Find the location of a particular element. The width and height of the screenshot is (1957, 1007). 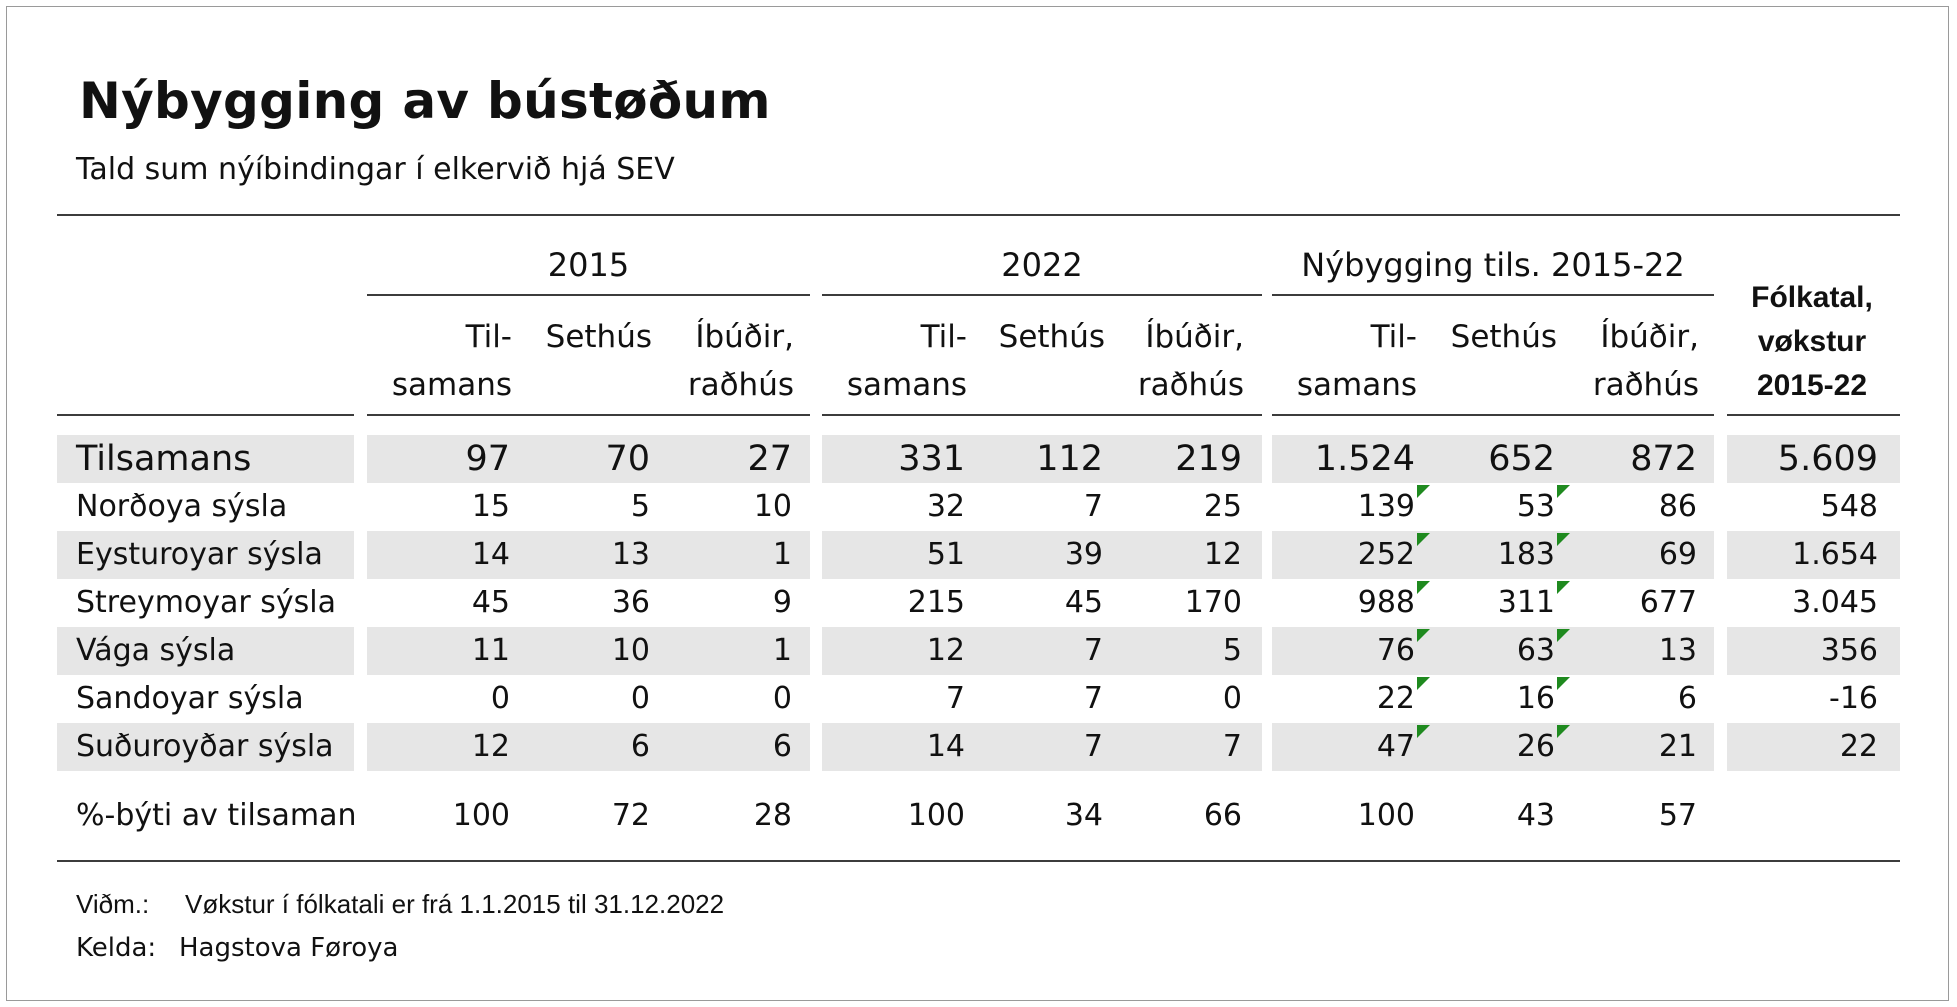

col-header-population-growth: Fólkatal, vøkstur 2015-22 is located at coordinates (1812, 341).